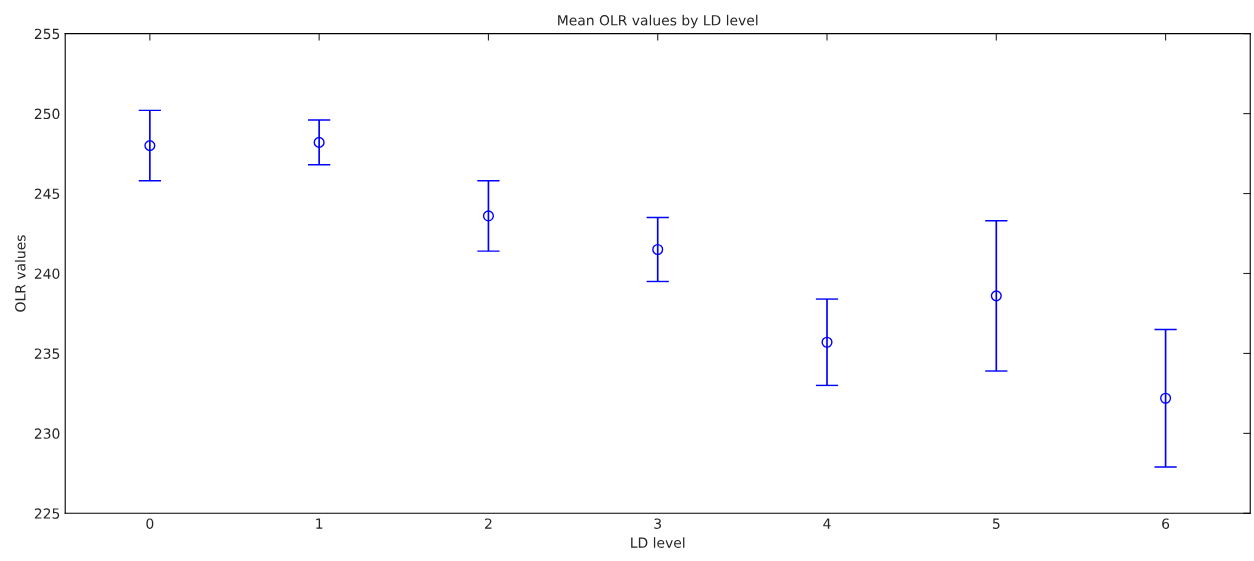 The width and height of the screenshot is (1254, 561). What do you see at coordinates (658, 21) in the screenshot?
I see `chart-title: Mean OLR values by LD level` at bounding box center [658, 21].